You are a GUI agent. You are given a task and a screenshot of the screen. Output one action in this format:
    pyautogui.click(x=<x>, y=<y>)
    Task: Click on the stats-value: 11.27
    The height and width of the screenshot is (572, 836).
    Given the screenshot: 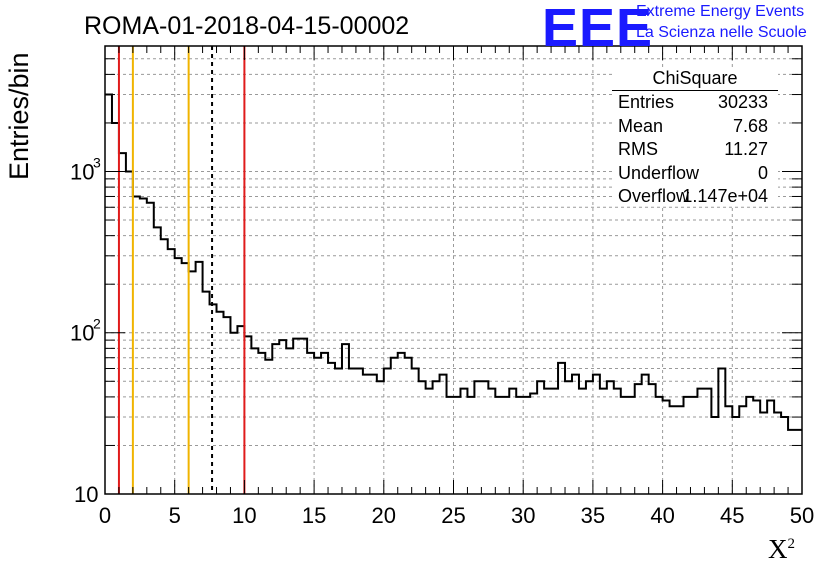 What is the action you would take?
    pyautogui.click(x=746, y=149)
    